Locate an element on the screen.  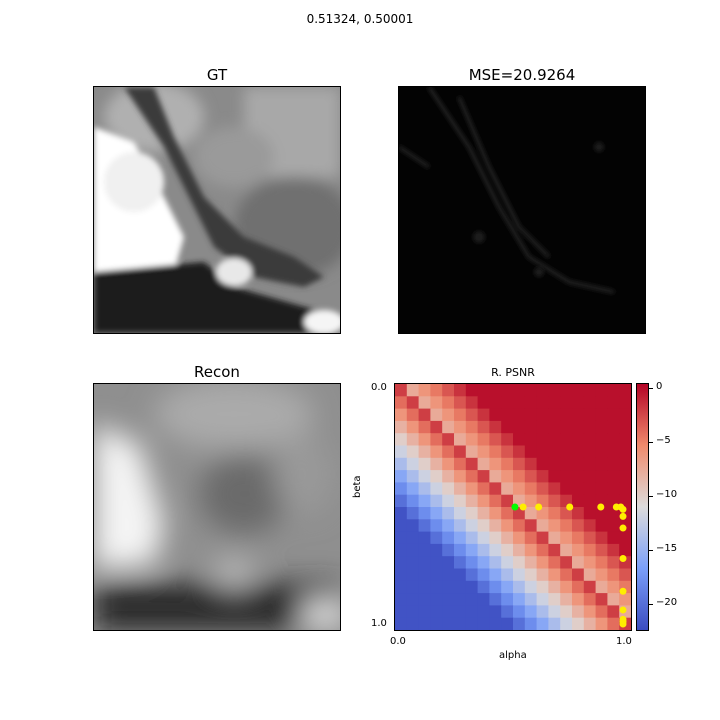
gt-image is located at coordinates (217, 210).